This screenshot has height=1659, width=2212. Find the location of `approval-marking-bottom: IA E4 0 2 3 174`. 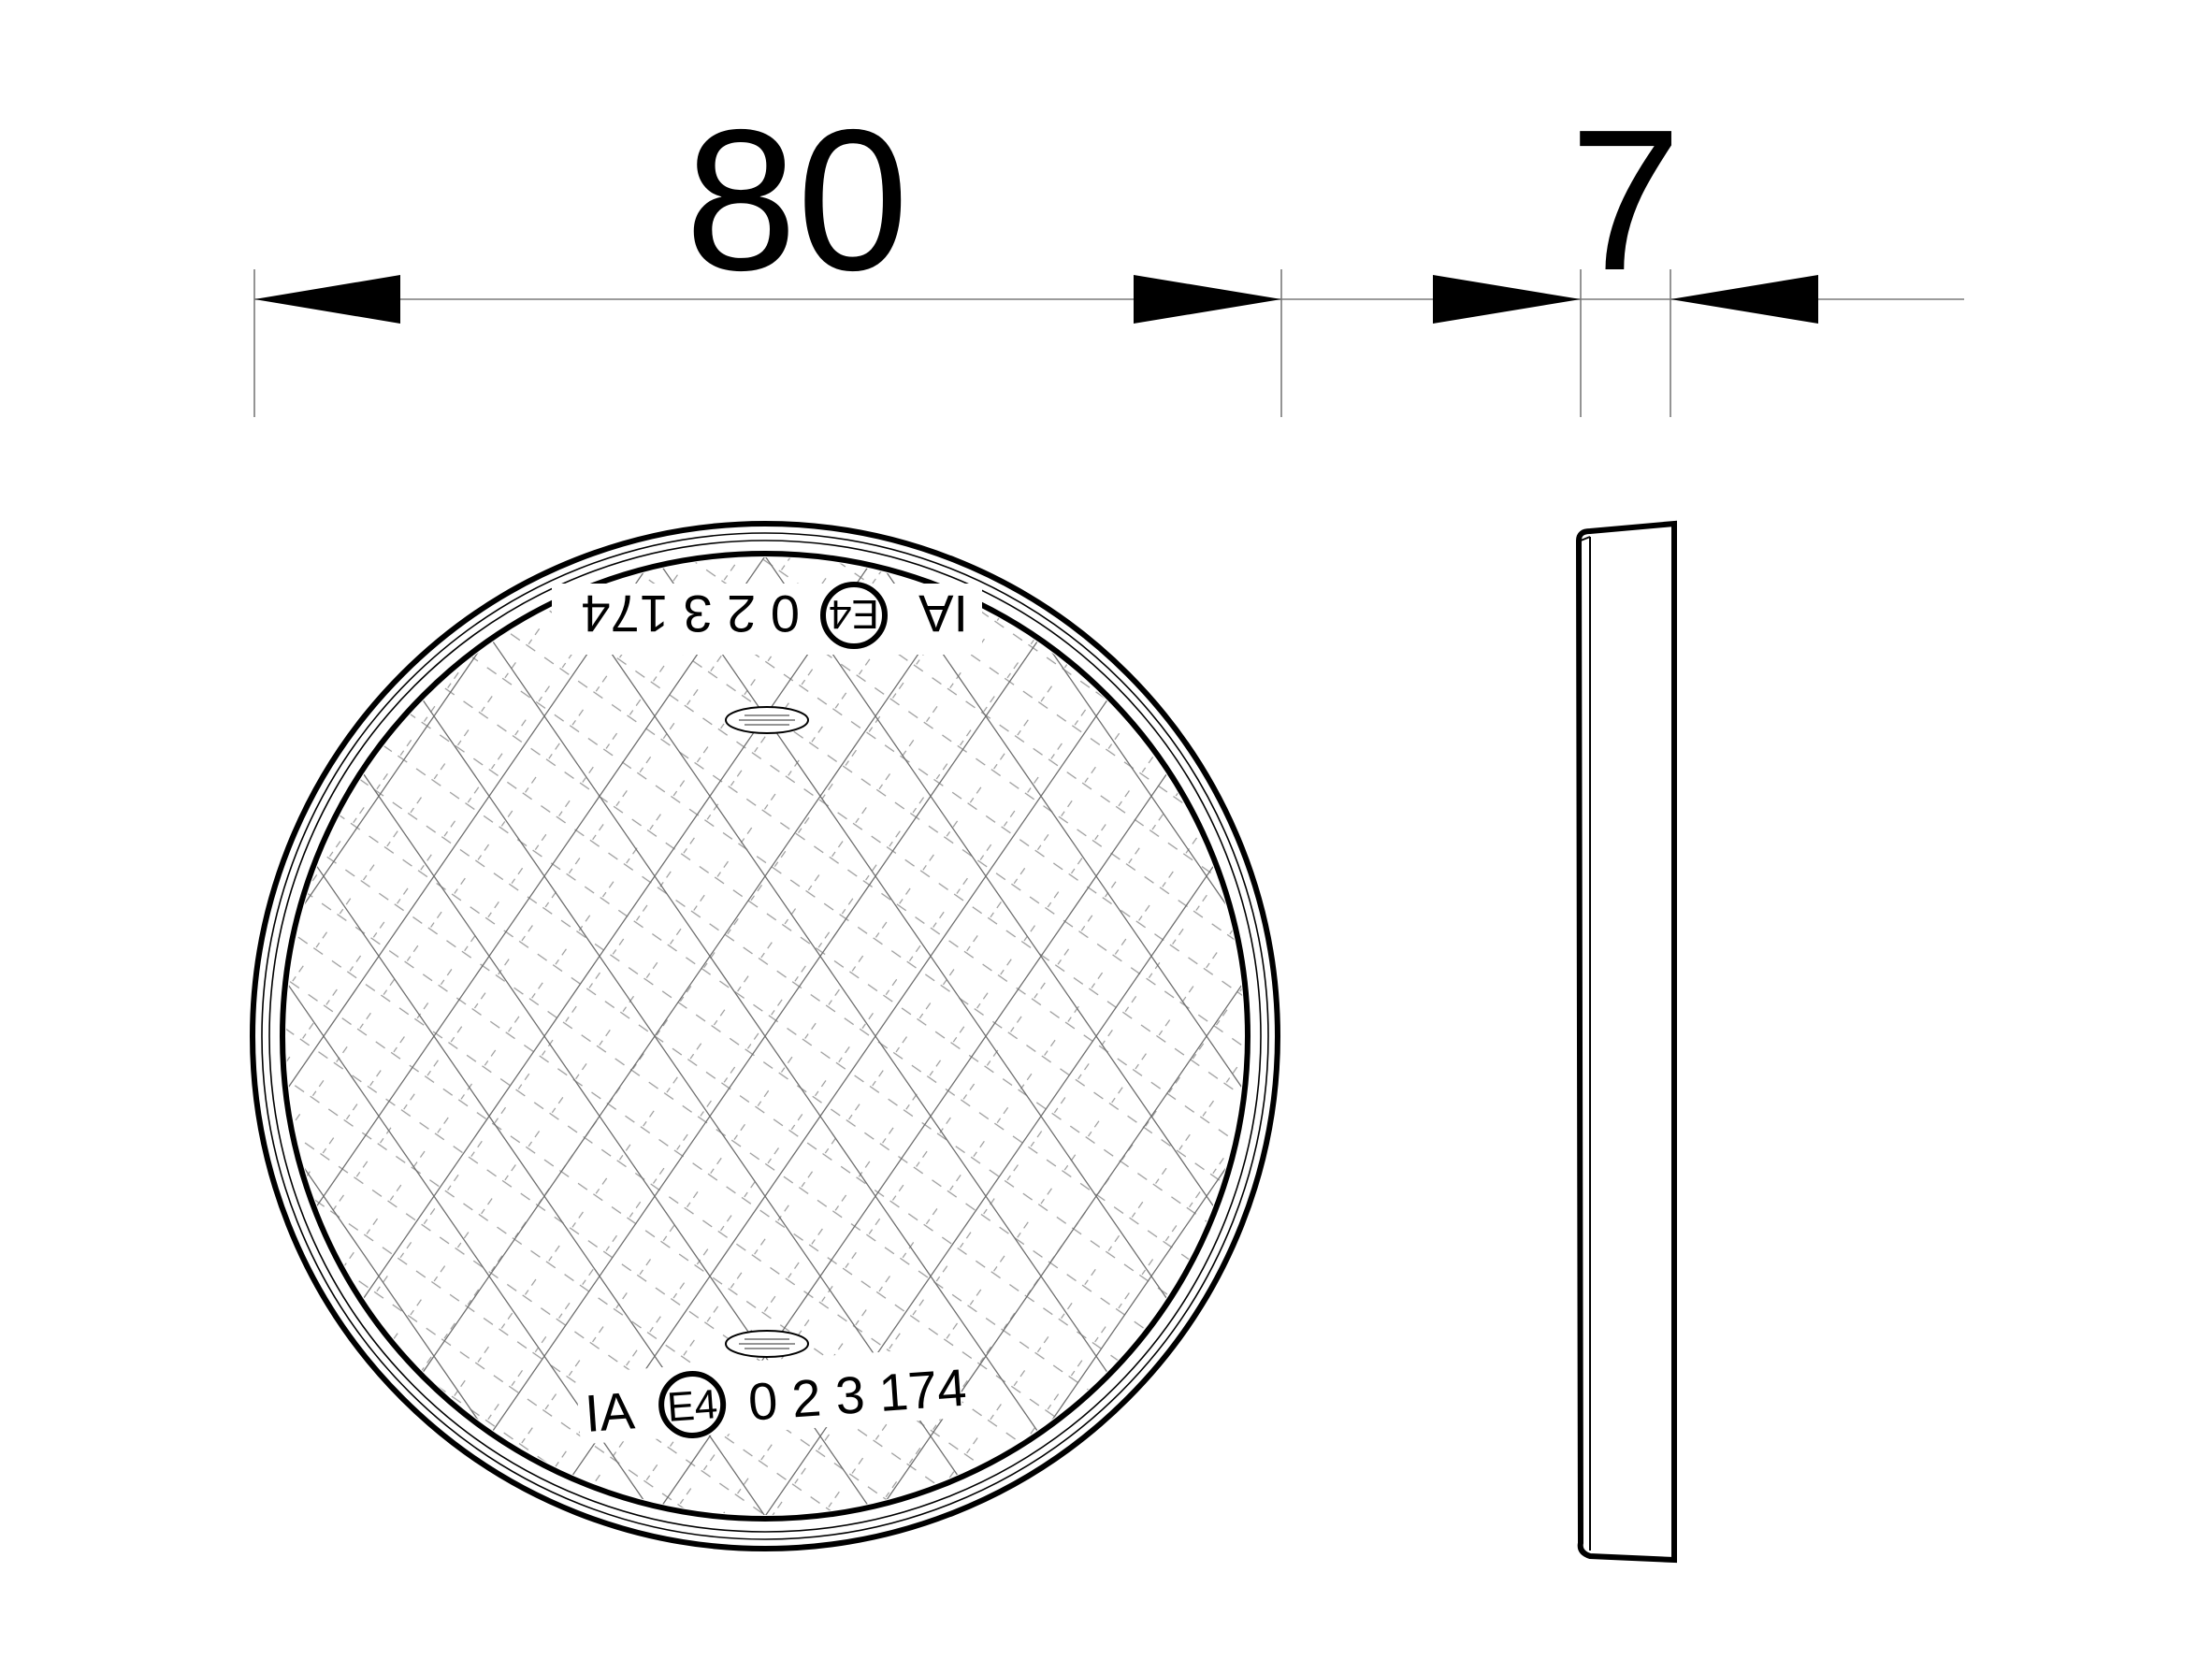

approval-marking-bottom: IA E4 0 2 3 174 is located at coordinates (771, 1396).